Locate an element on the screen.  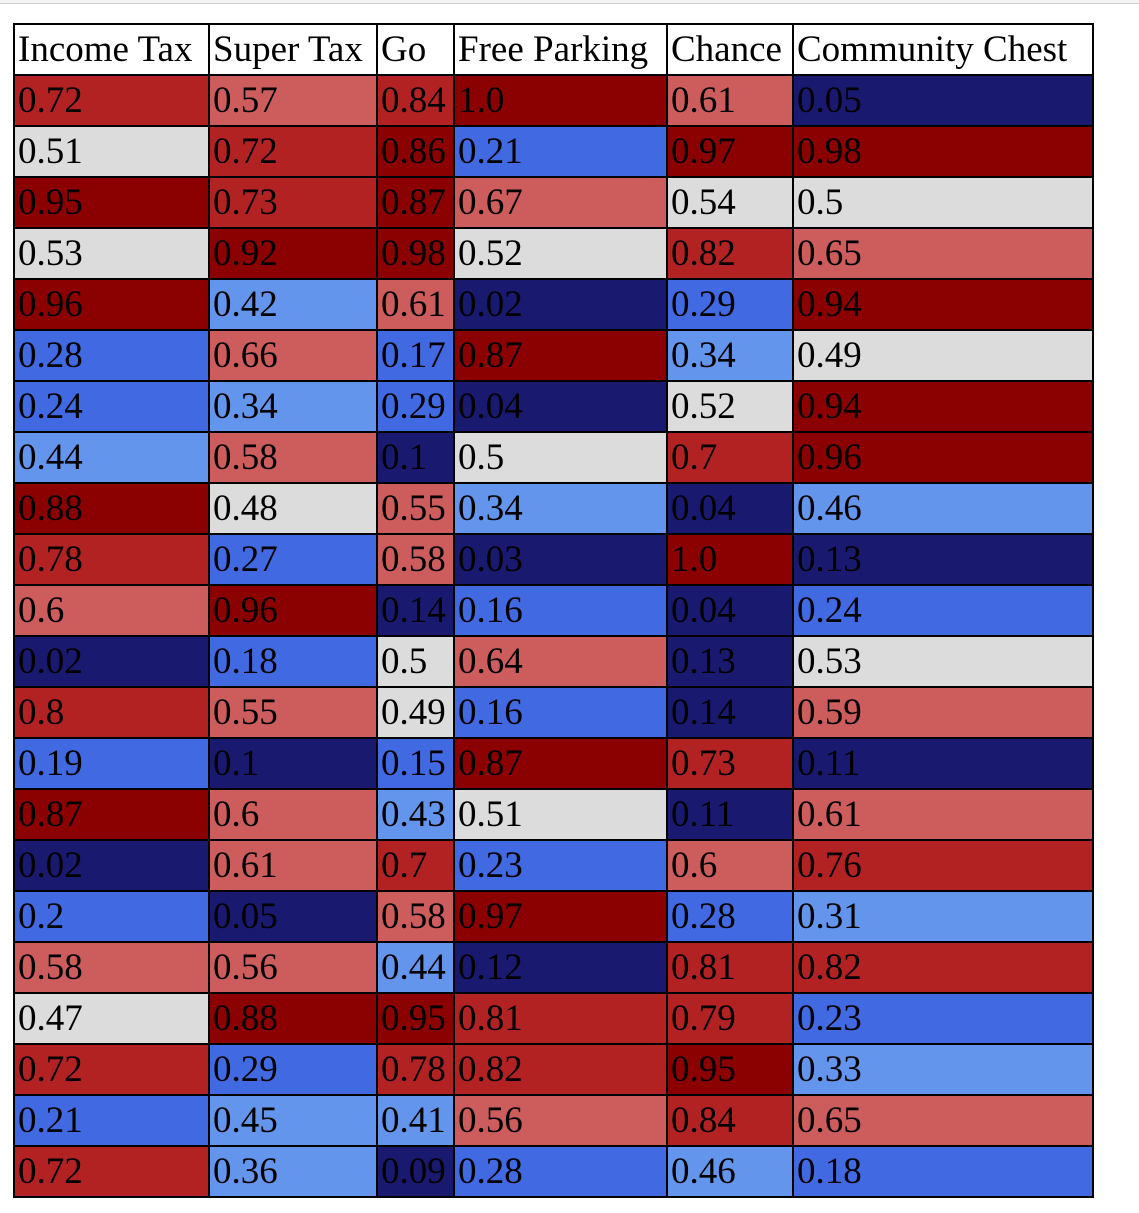
table-cell: 0.11 is located at coordinates (730, 814).